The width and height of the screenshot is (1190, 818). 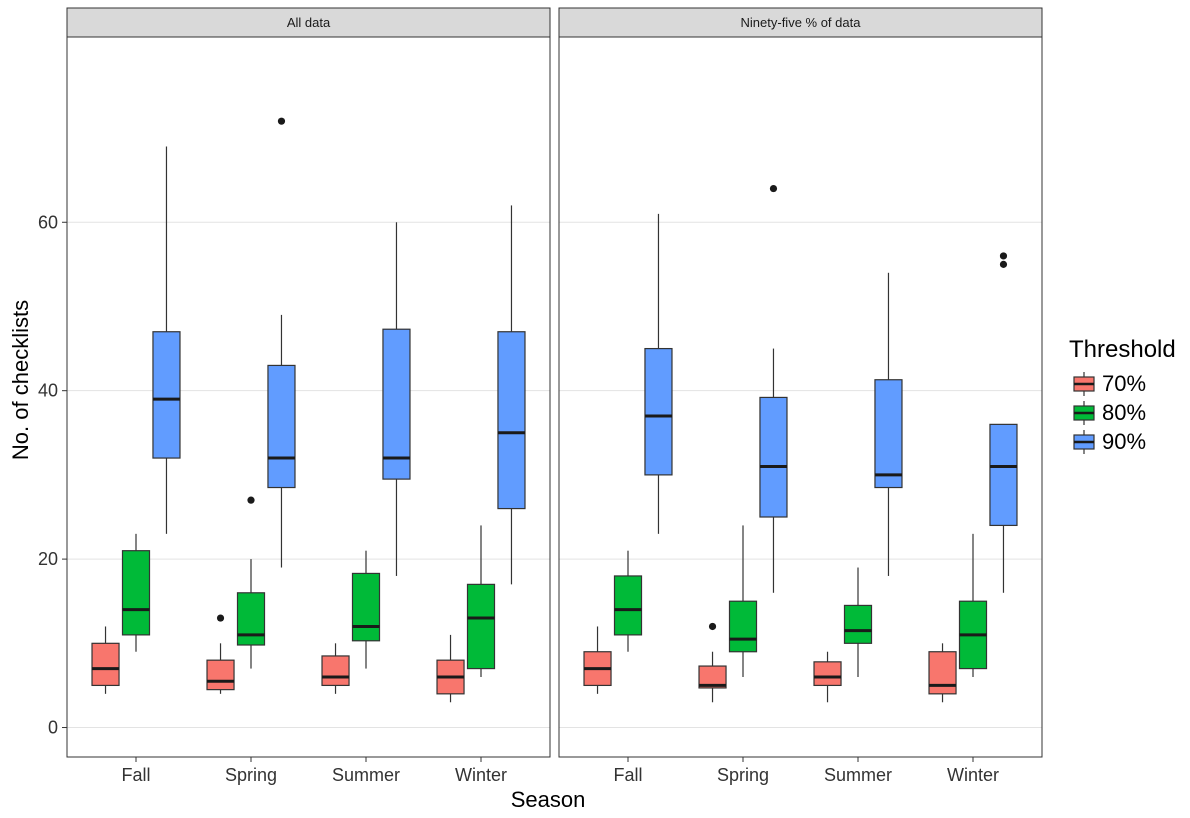 I want to click on facet-strip-label: All data, so click(x=309, y=22).